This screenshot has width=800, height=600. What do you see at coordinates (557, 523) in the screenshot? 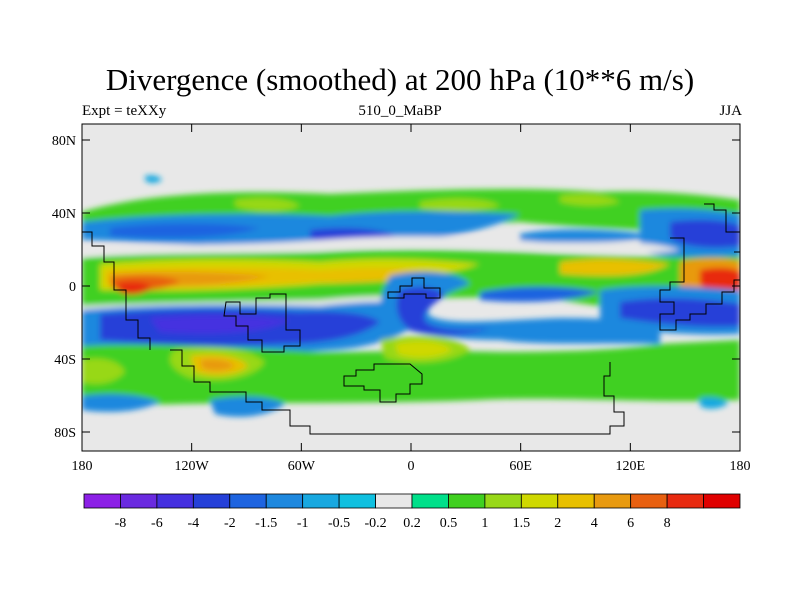
I see `colorbar-label: 2` at bounding box center [557, 523].